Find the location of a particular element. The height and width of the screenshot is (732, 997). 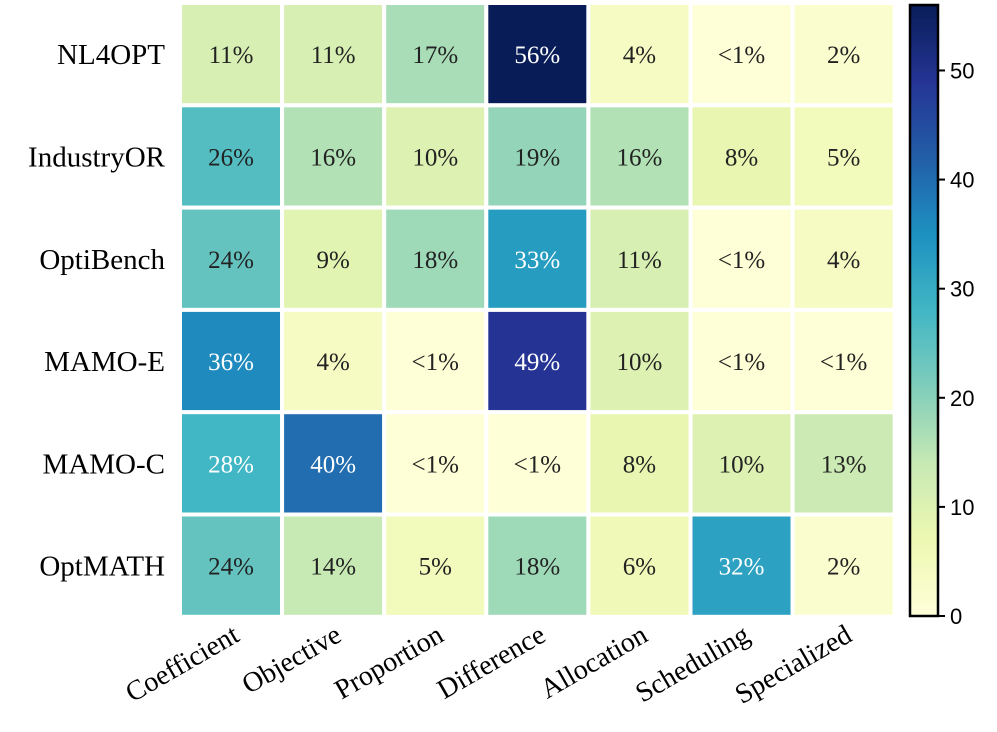

column-label: Difference is located at coordinates (491, 662).